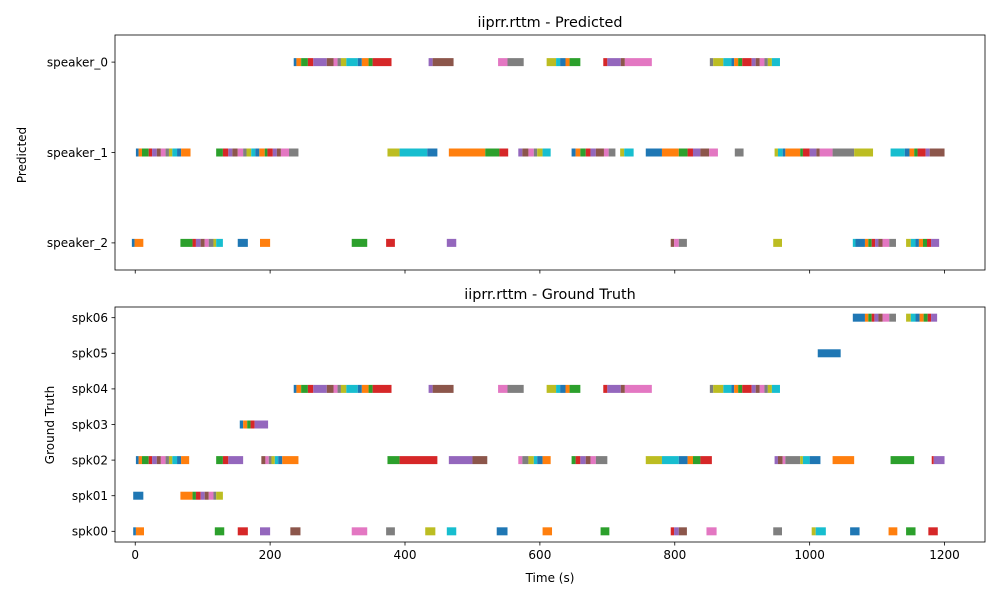 This screenshot has height=600, width=1000. Describe the element at coordinates (90, 460) in the screenshot. I see `ground-truth-ytick-label-spk02: spk02` at that location.